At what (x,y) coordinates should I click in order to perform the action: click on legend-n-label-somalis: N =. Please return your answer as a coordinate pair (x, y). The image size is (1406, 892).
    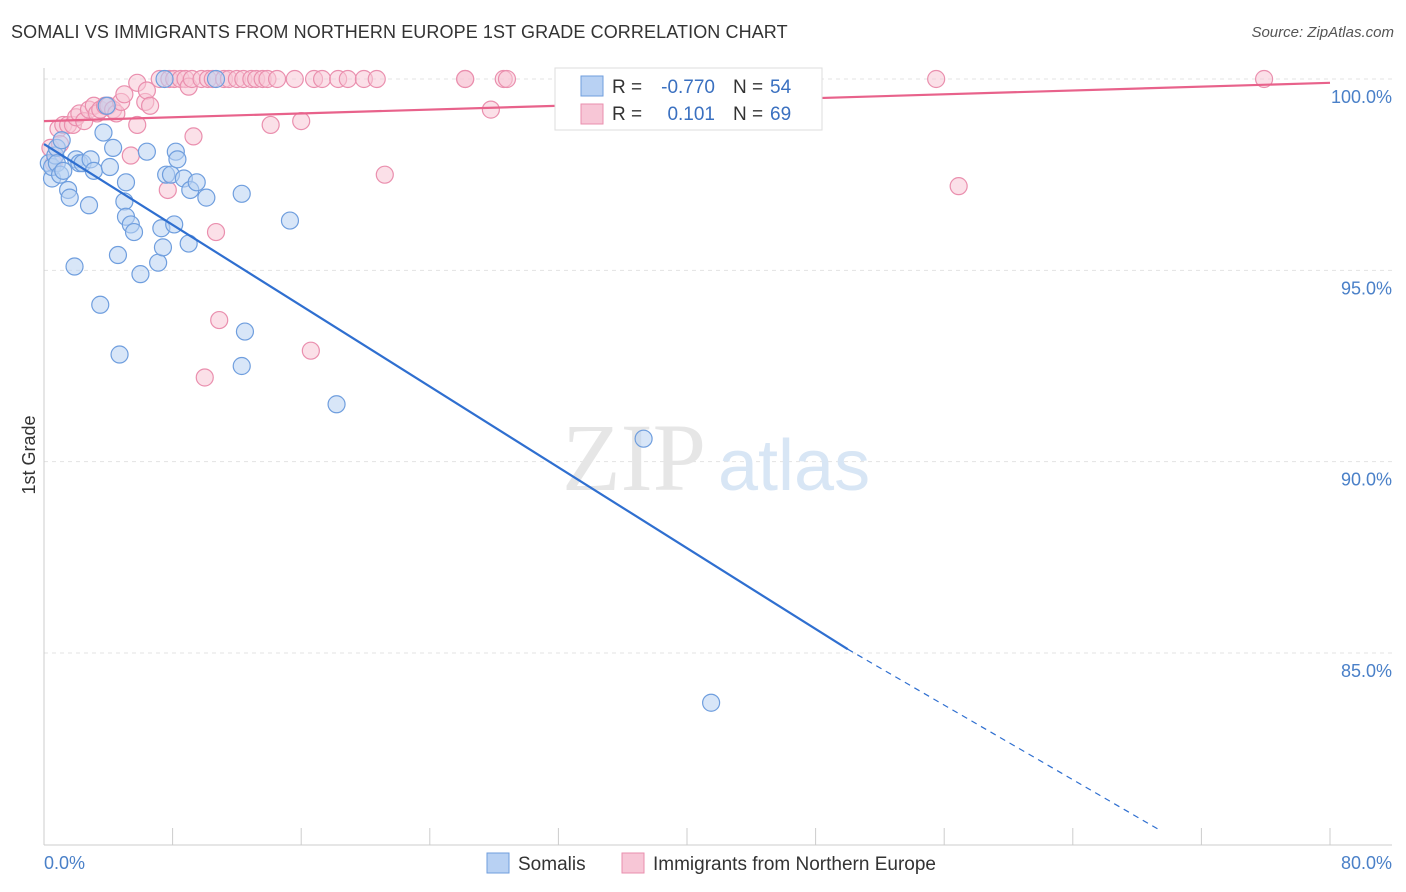
    Looking at the image, I should click on (748, 87).